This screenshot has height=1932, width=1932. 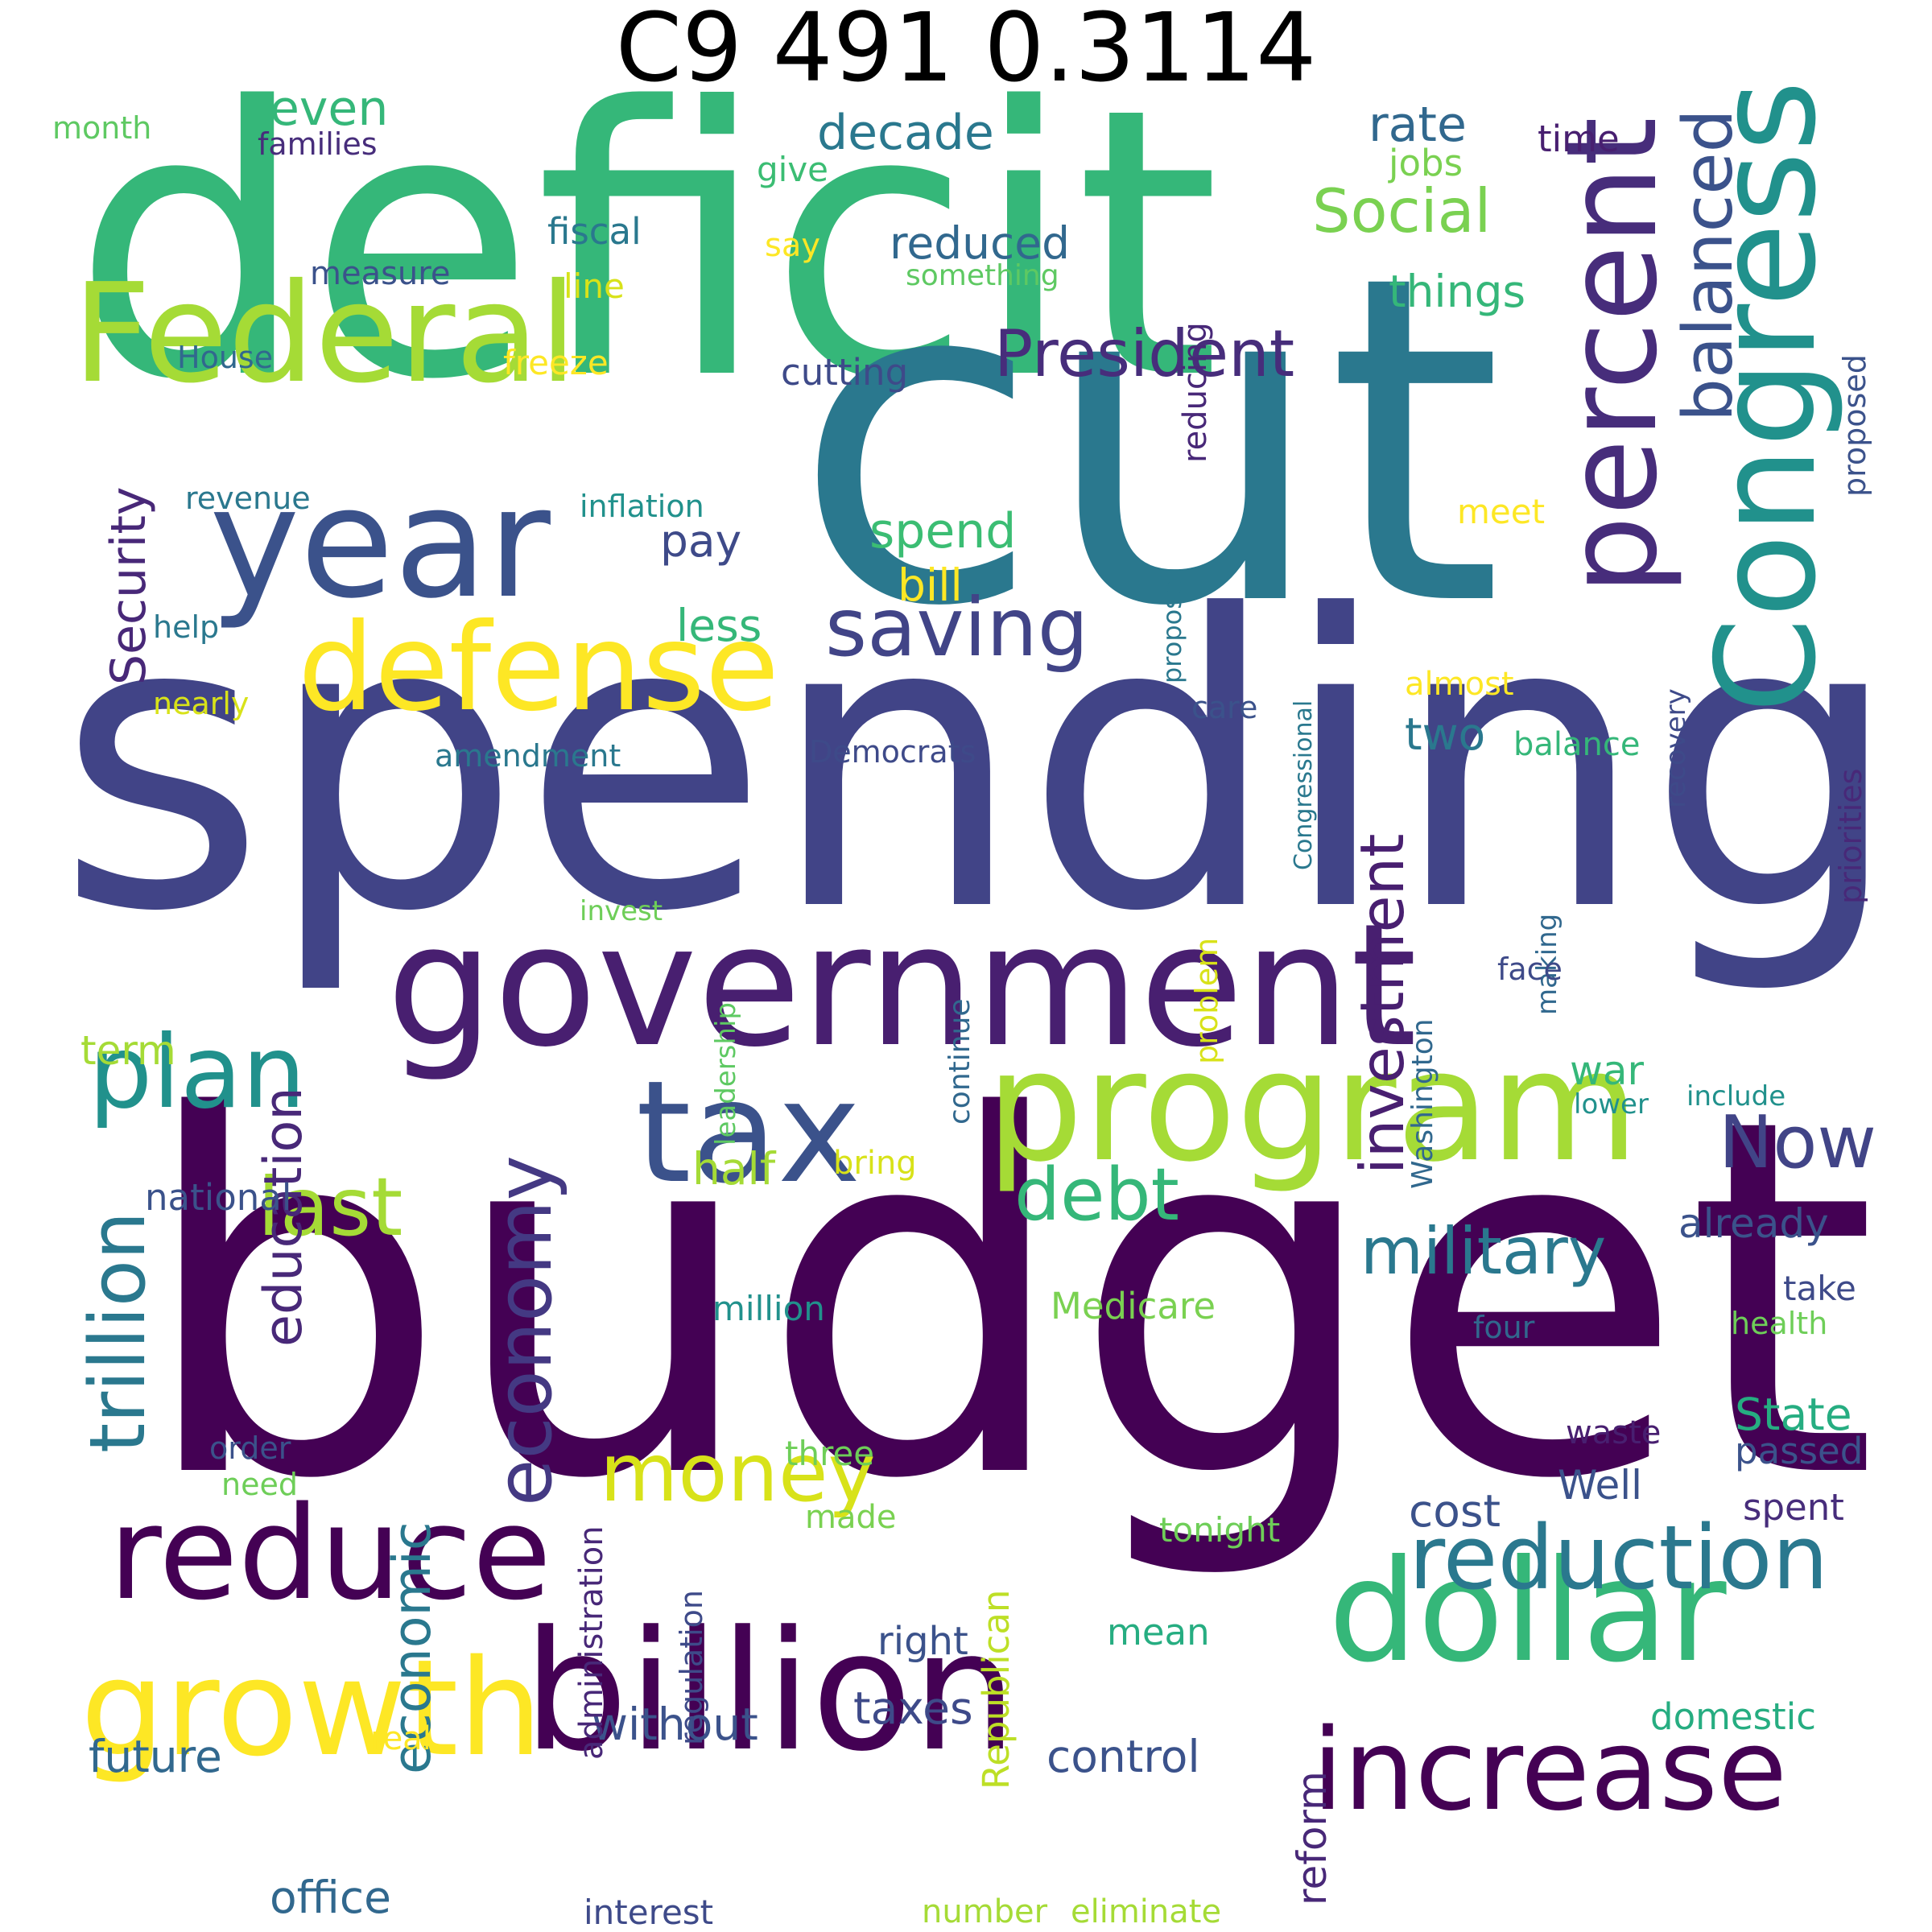 What do you see at coordinates (330, 1897) in the screenshot?
I see `word-office: office` at bounding box center [330, 1897].